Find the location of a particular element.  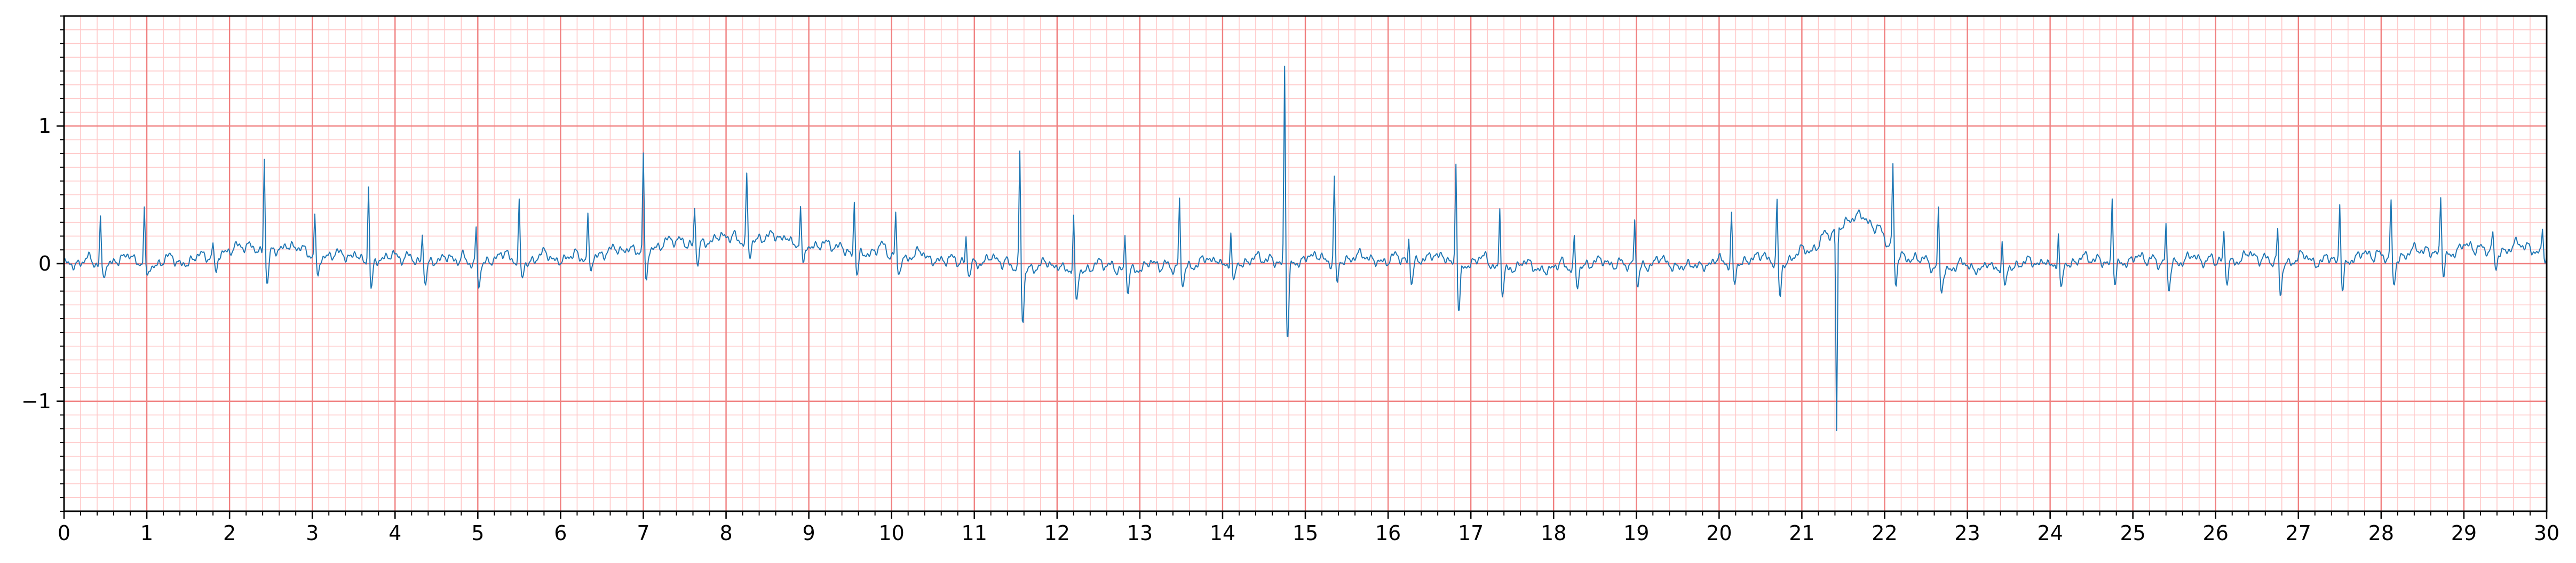

x-tick-label: 2 is located at coordinates (229, 533).